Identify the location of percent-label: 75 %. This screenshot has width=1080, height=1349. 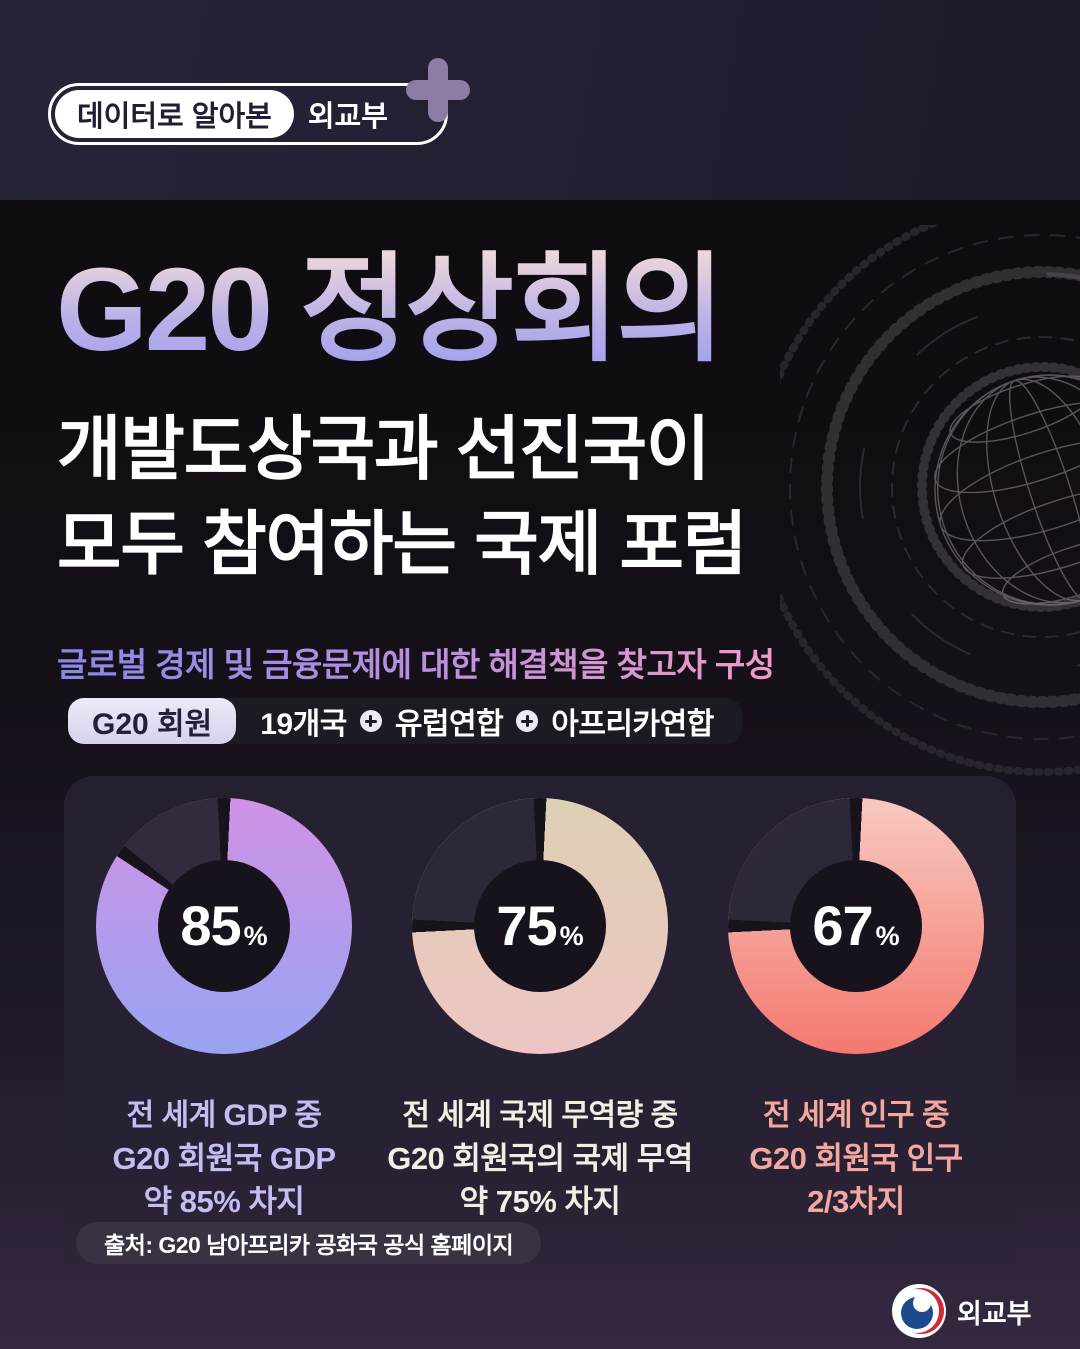
(539, 926).